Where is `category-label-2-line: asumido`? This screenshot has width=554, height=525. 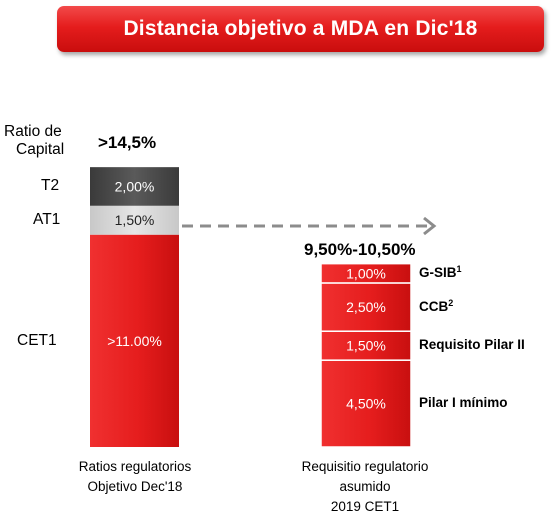
category-label-2-line: asumido is located at coordinates (365, 486).